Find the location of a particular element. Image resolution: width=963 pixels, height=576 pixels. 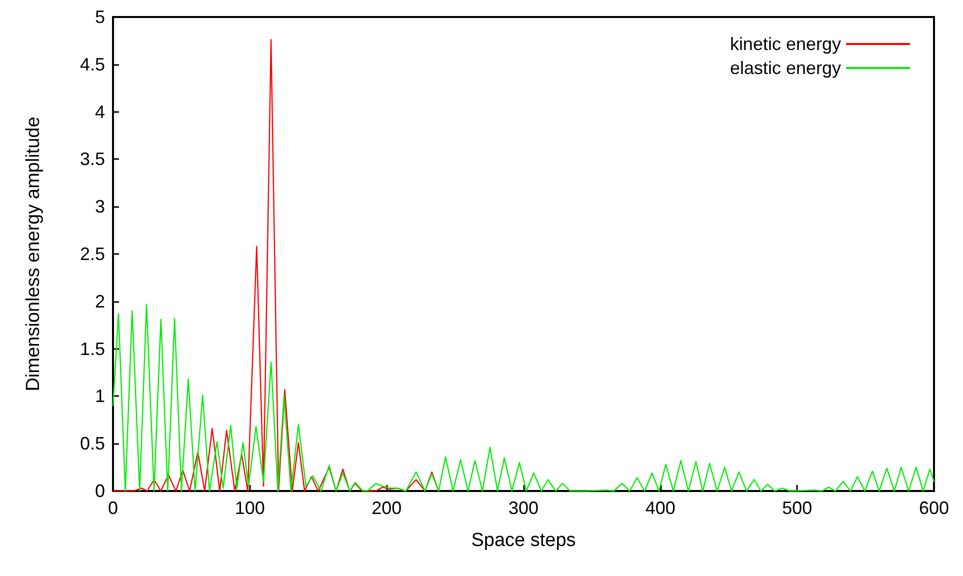

y-tick-label: 2.5 is located at coordinates (92, 254).